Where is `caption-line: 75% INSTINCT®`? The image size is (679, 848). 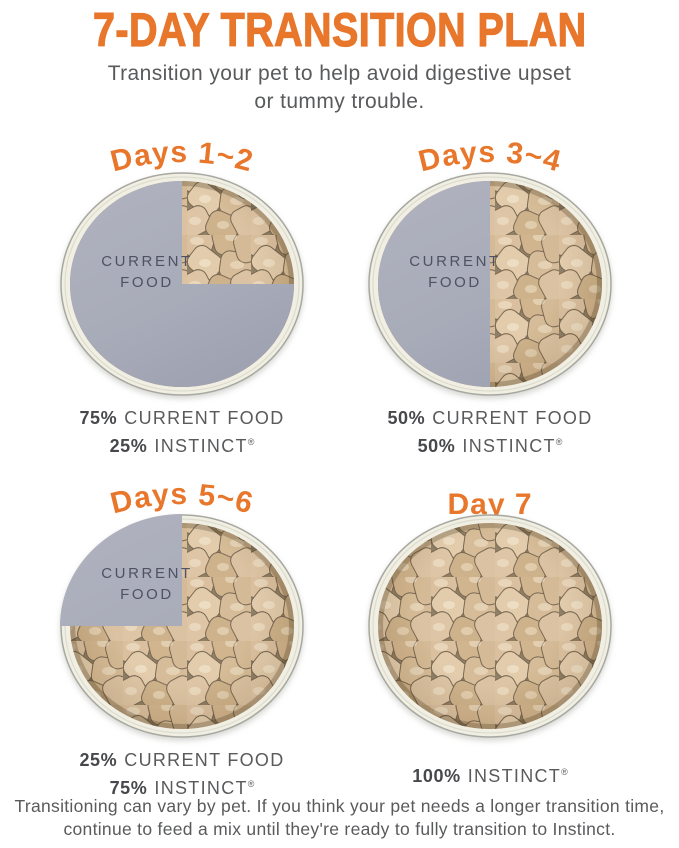
caption-line: 75% INSTINCT® is located at coordinates (182, 786).